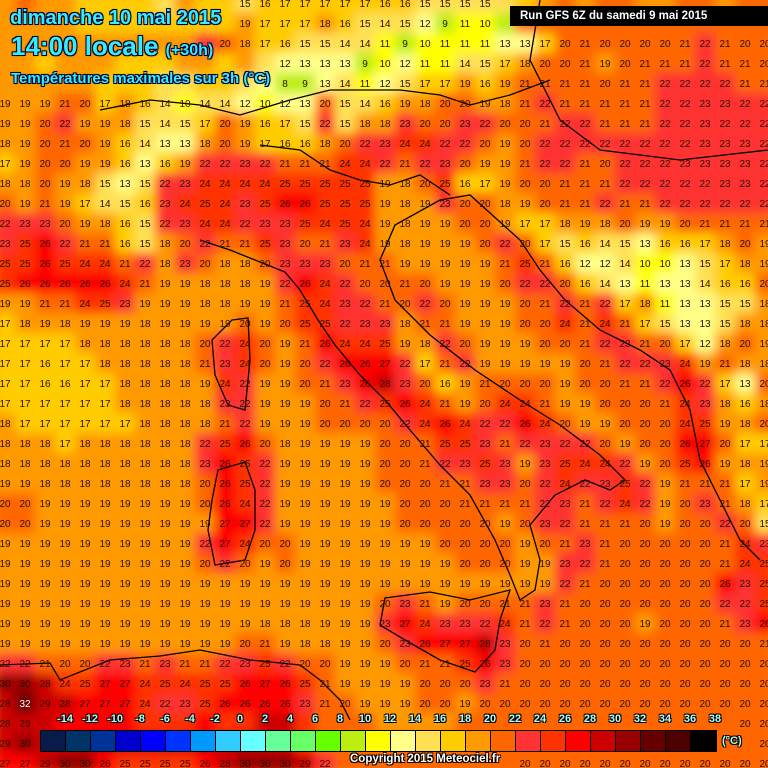  I want to click on temperature-value: 13, so click(685, 304).